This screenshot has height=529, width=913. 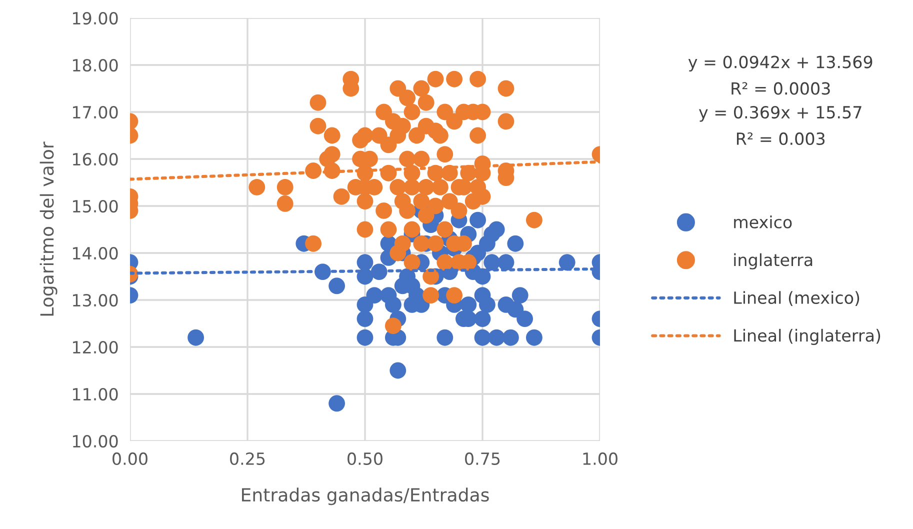 What do you see at coordinates (95, 112) in the screenshot?
I see `y-tick-label: 17.00` at bounding box center [95, 112].